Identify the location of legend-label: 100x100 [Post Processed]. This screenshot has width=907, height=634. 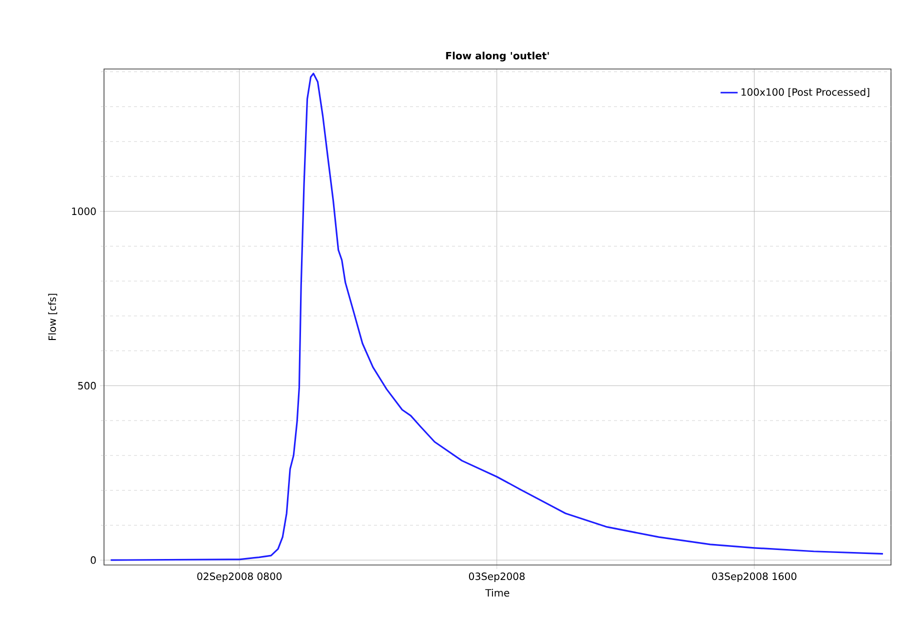
(806, 92).